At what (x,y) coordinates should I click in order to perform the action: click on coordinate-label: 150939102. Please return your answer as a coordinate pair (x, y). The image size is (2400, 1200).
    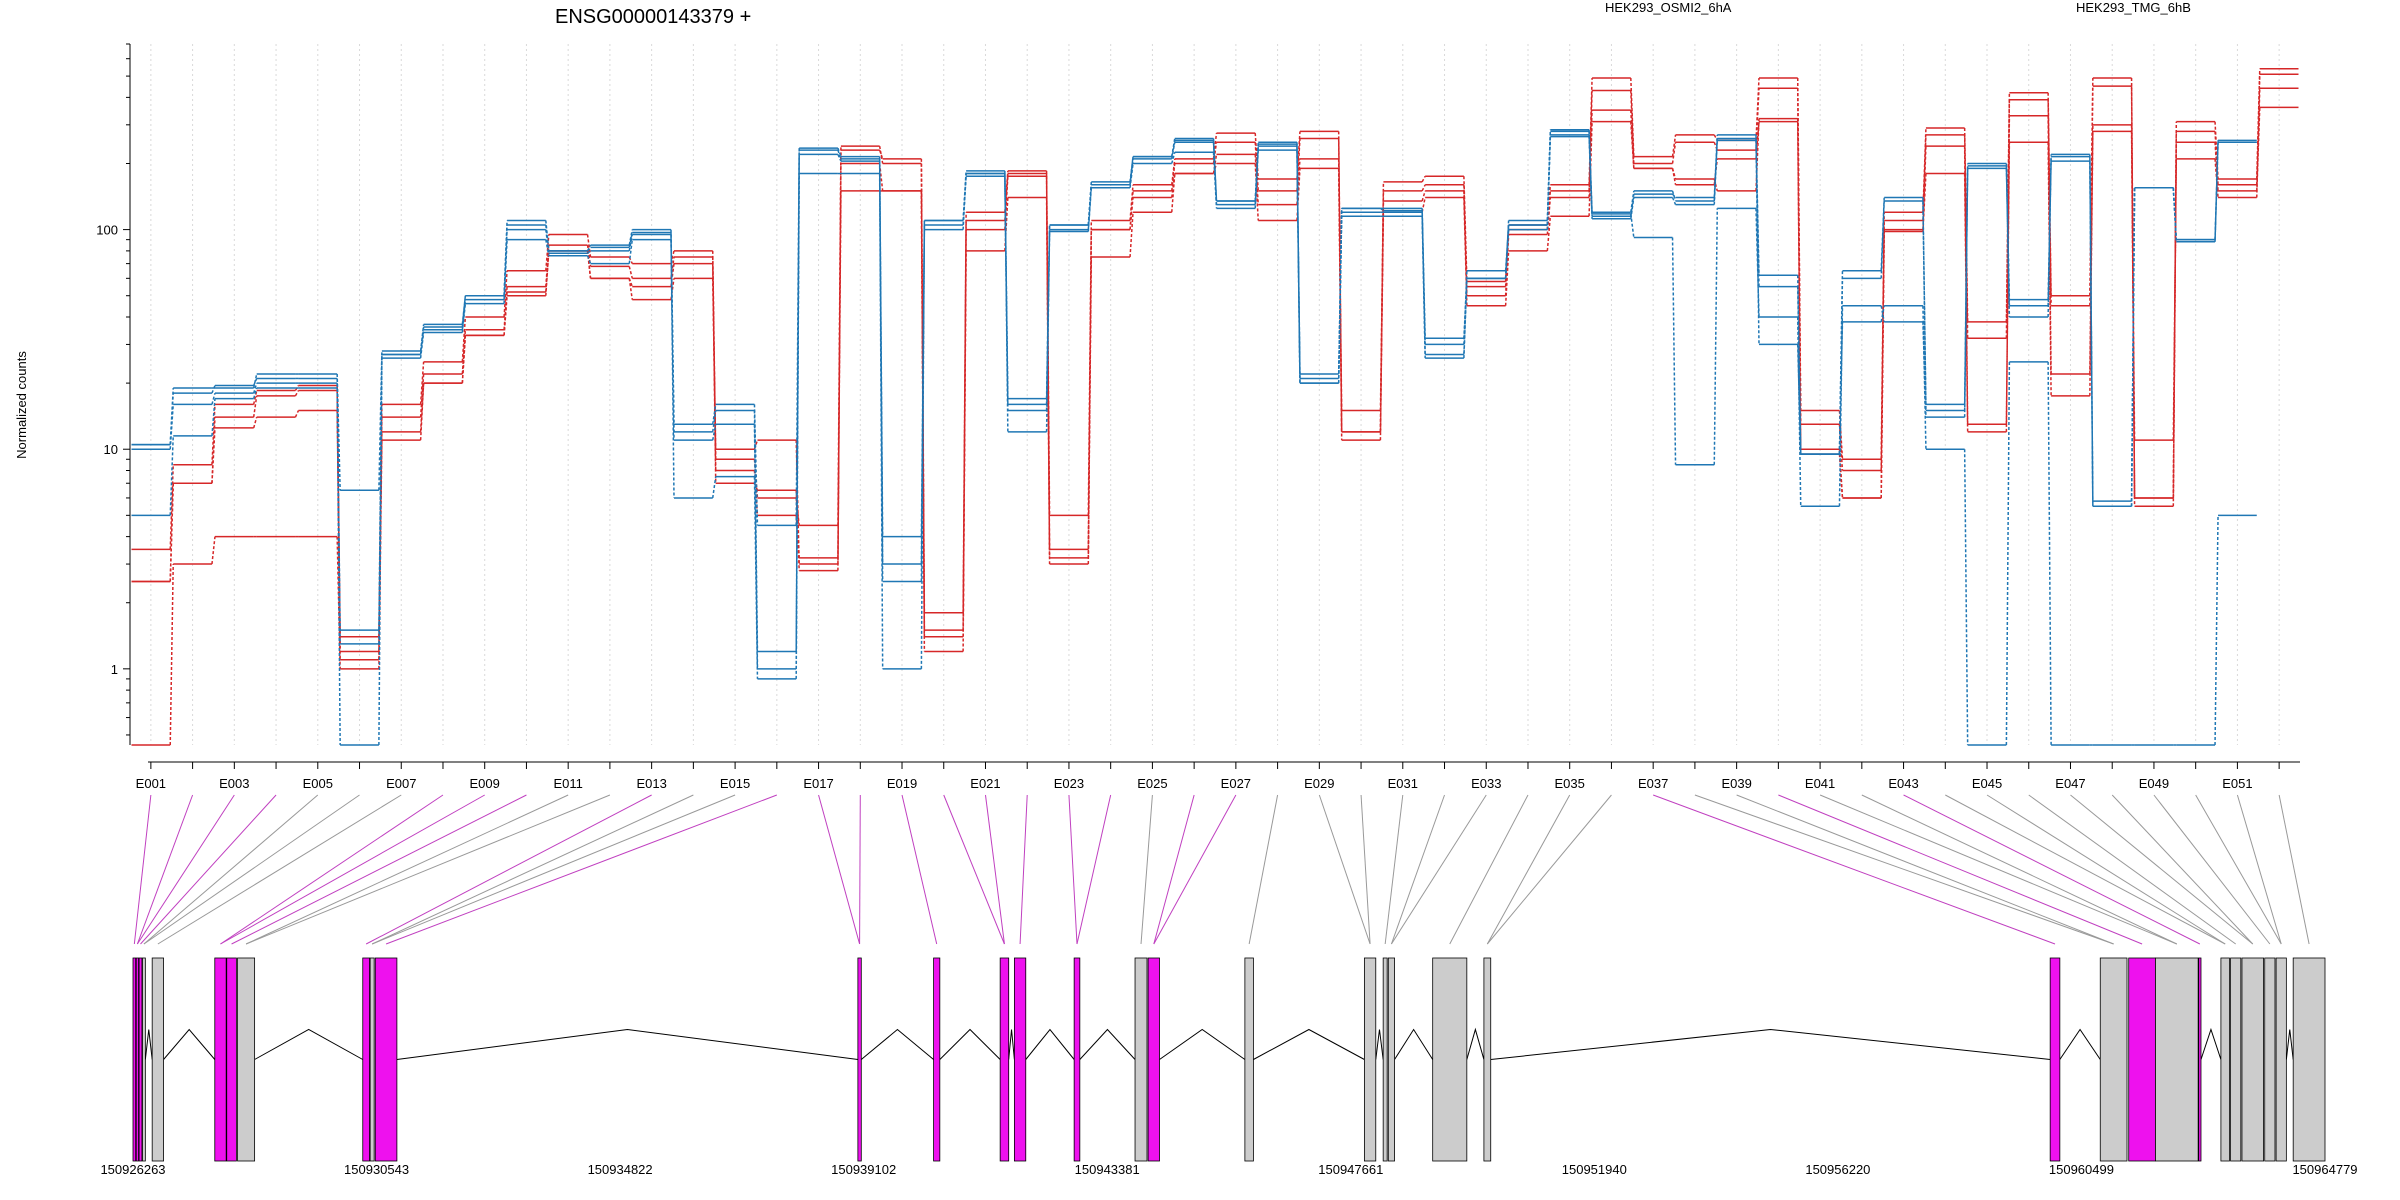
    Looking at the image, I should click on (863, 1169).